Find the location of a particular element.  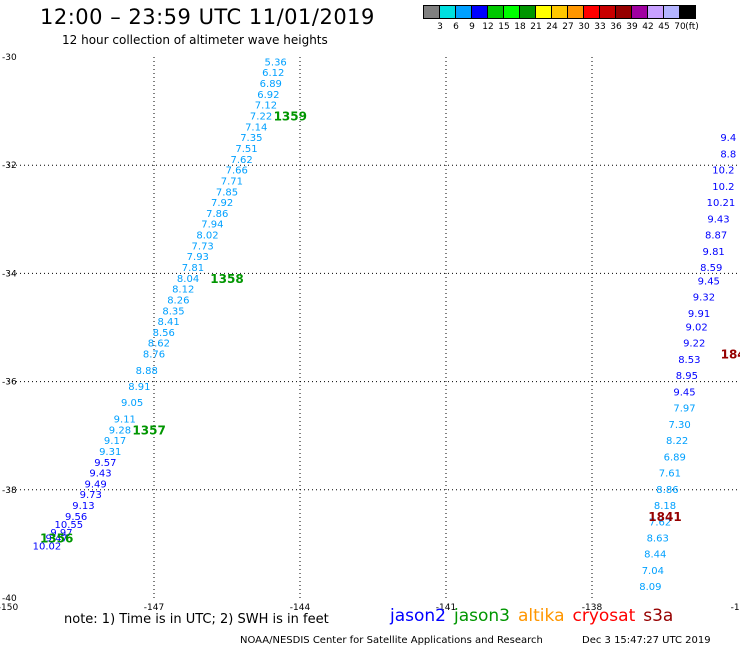

wave-height-label: 9.49 is located at coordinates (95, 484).